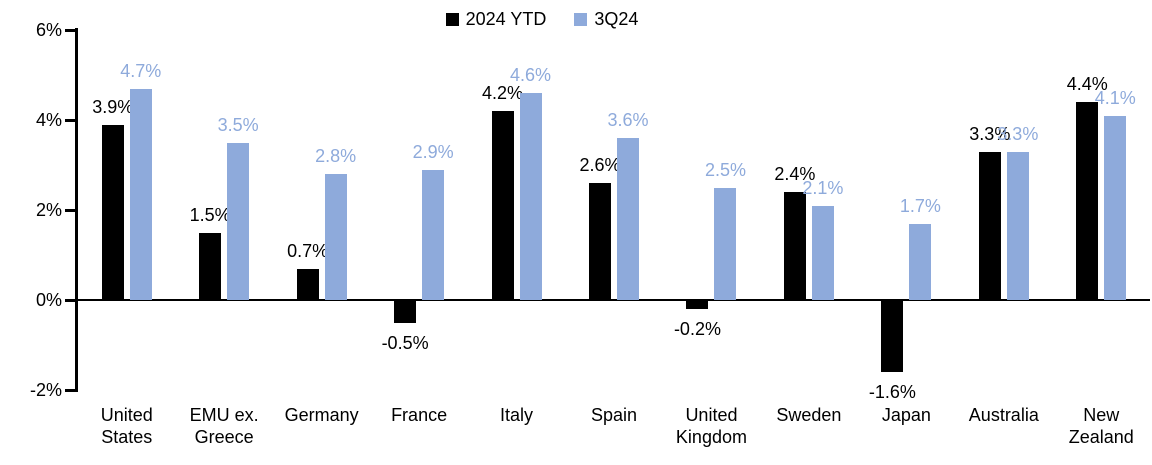 The width and height of the screenshot is (1152, 465). What do you see at coordinates (600, 165) in the screenshot?
I see `bar-value-label: 2.6%` at bounding box center [600, 165].